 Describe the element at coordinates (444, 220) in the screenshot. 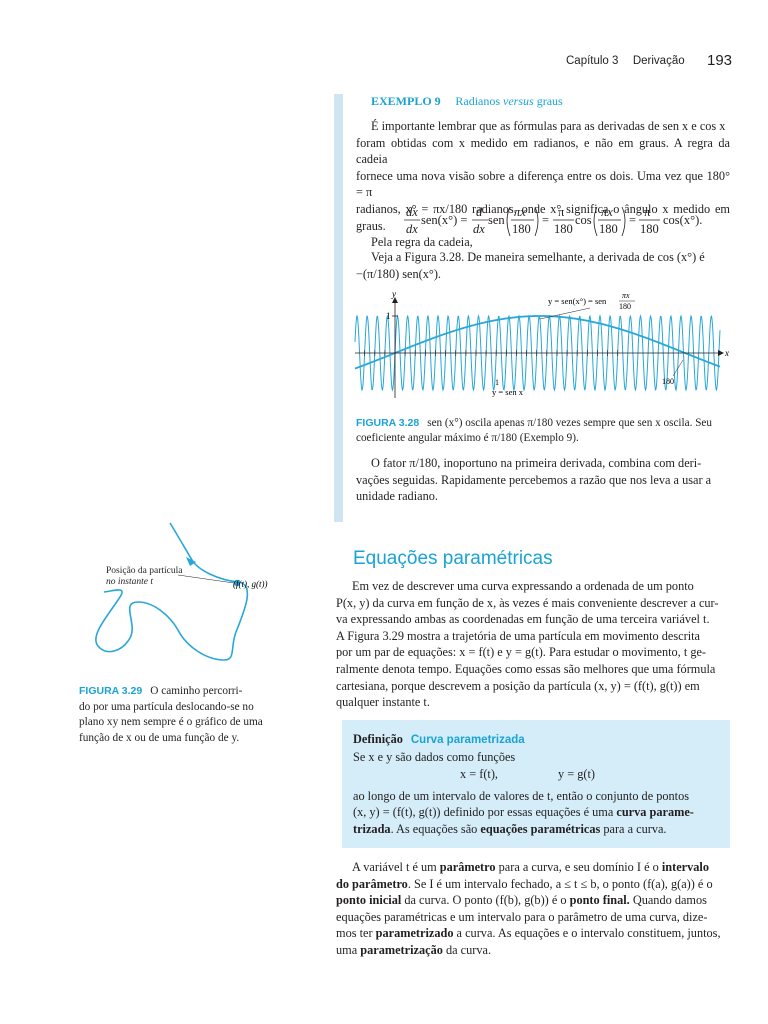

I see `sen-xdeg: sen(x°) =` at that location.